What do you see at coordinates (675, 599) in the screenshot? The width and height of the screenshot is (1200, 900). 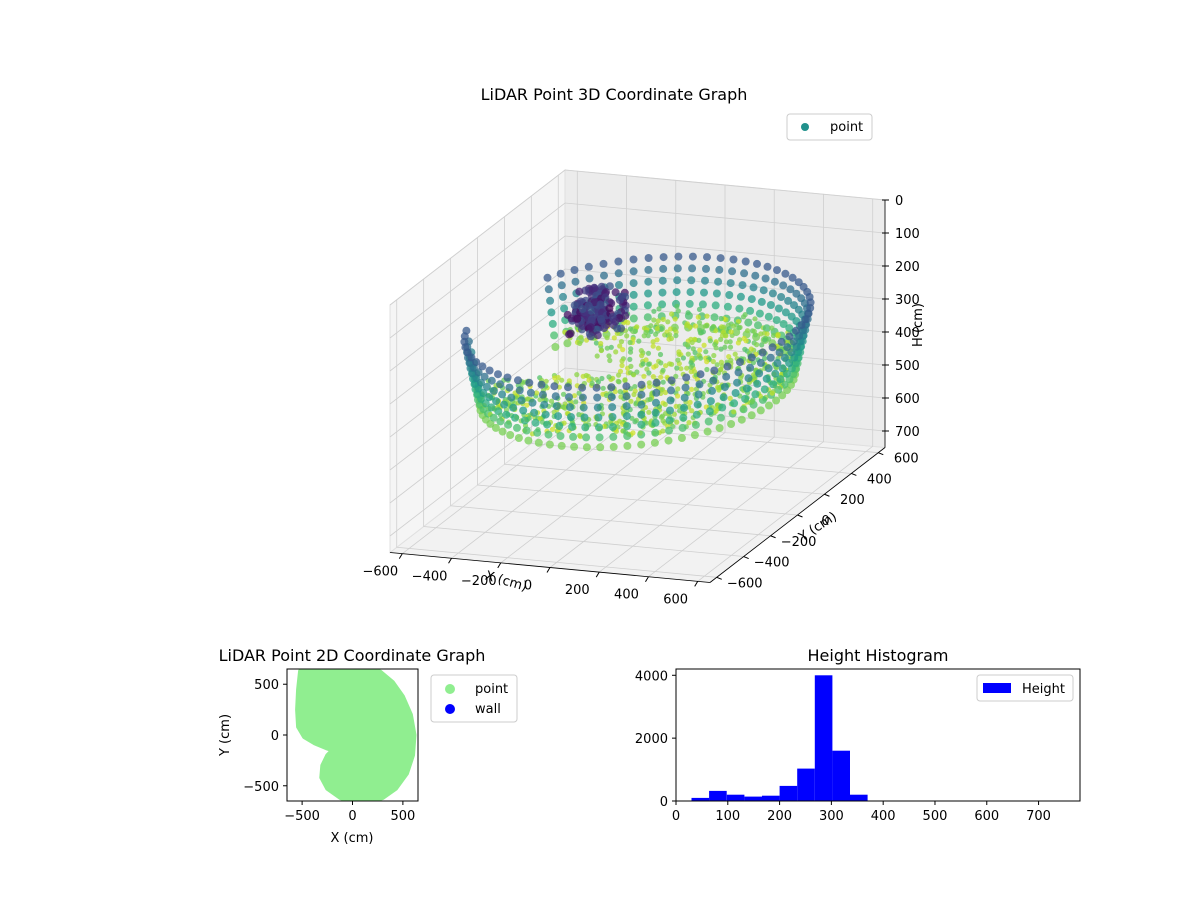 I see `chart-3d-xtick-label: 600` at bounding box center [675, 599].